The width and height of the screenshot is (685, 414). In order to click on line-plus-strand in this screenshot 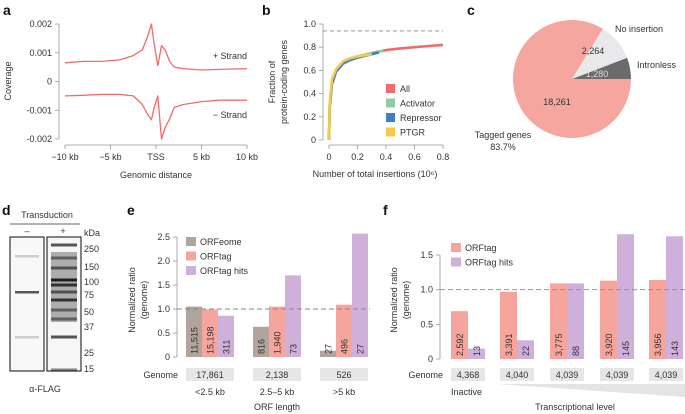, I will do `click(156, 47)`.